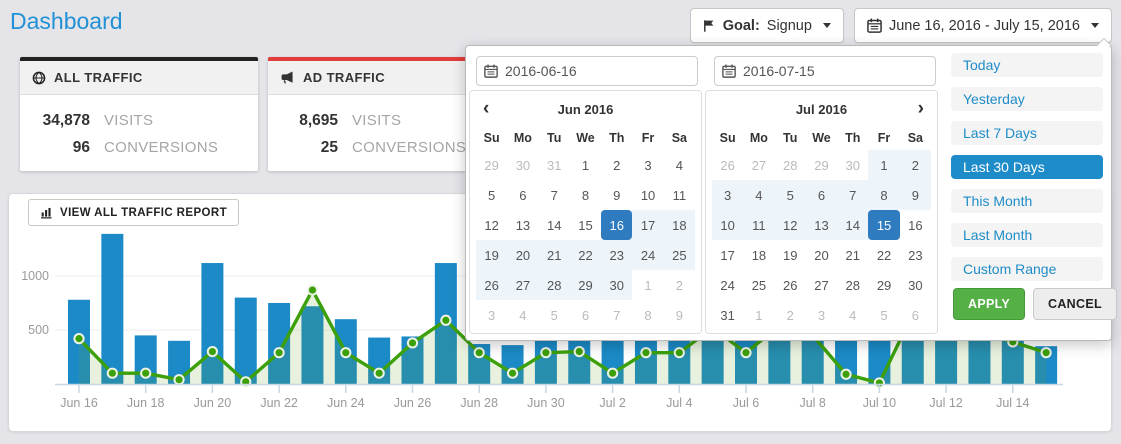 The height and width of the screenshot is (444, 1121). What do you see at coordinates (989, 304) in the screenshot?
I see `apply-button: APPLY` at bounding box center [989, 304].